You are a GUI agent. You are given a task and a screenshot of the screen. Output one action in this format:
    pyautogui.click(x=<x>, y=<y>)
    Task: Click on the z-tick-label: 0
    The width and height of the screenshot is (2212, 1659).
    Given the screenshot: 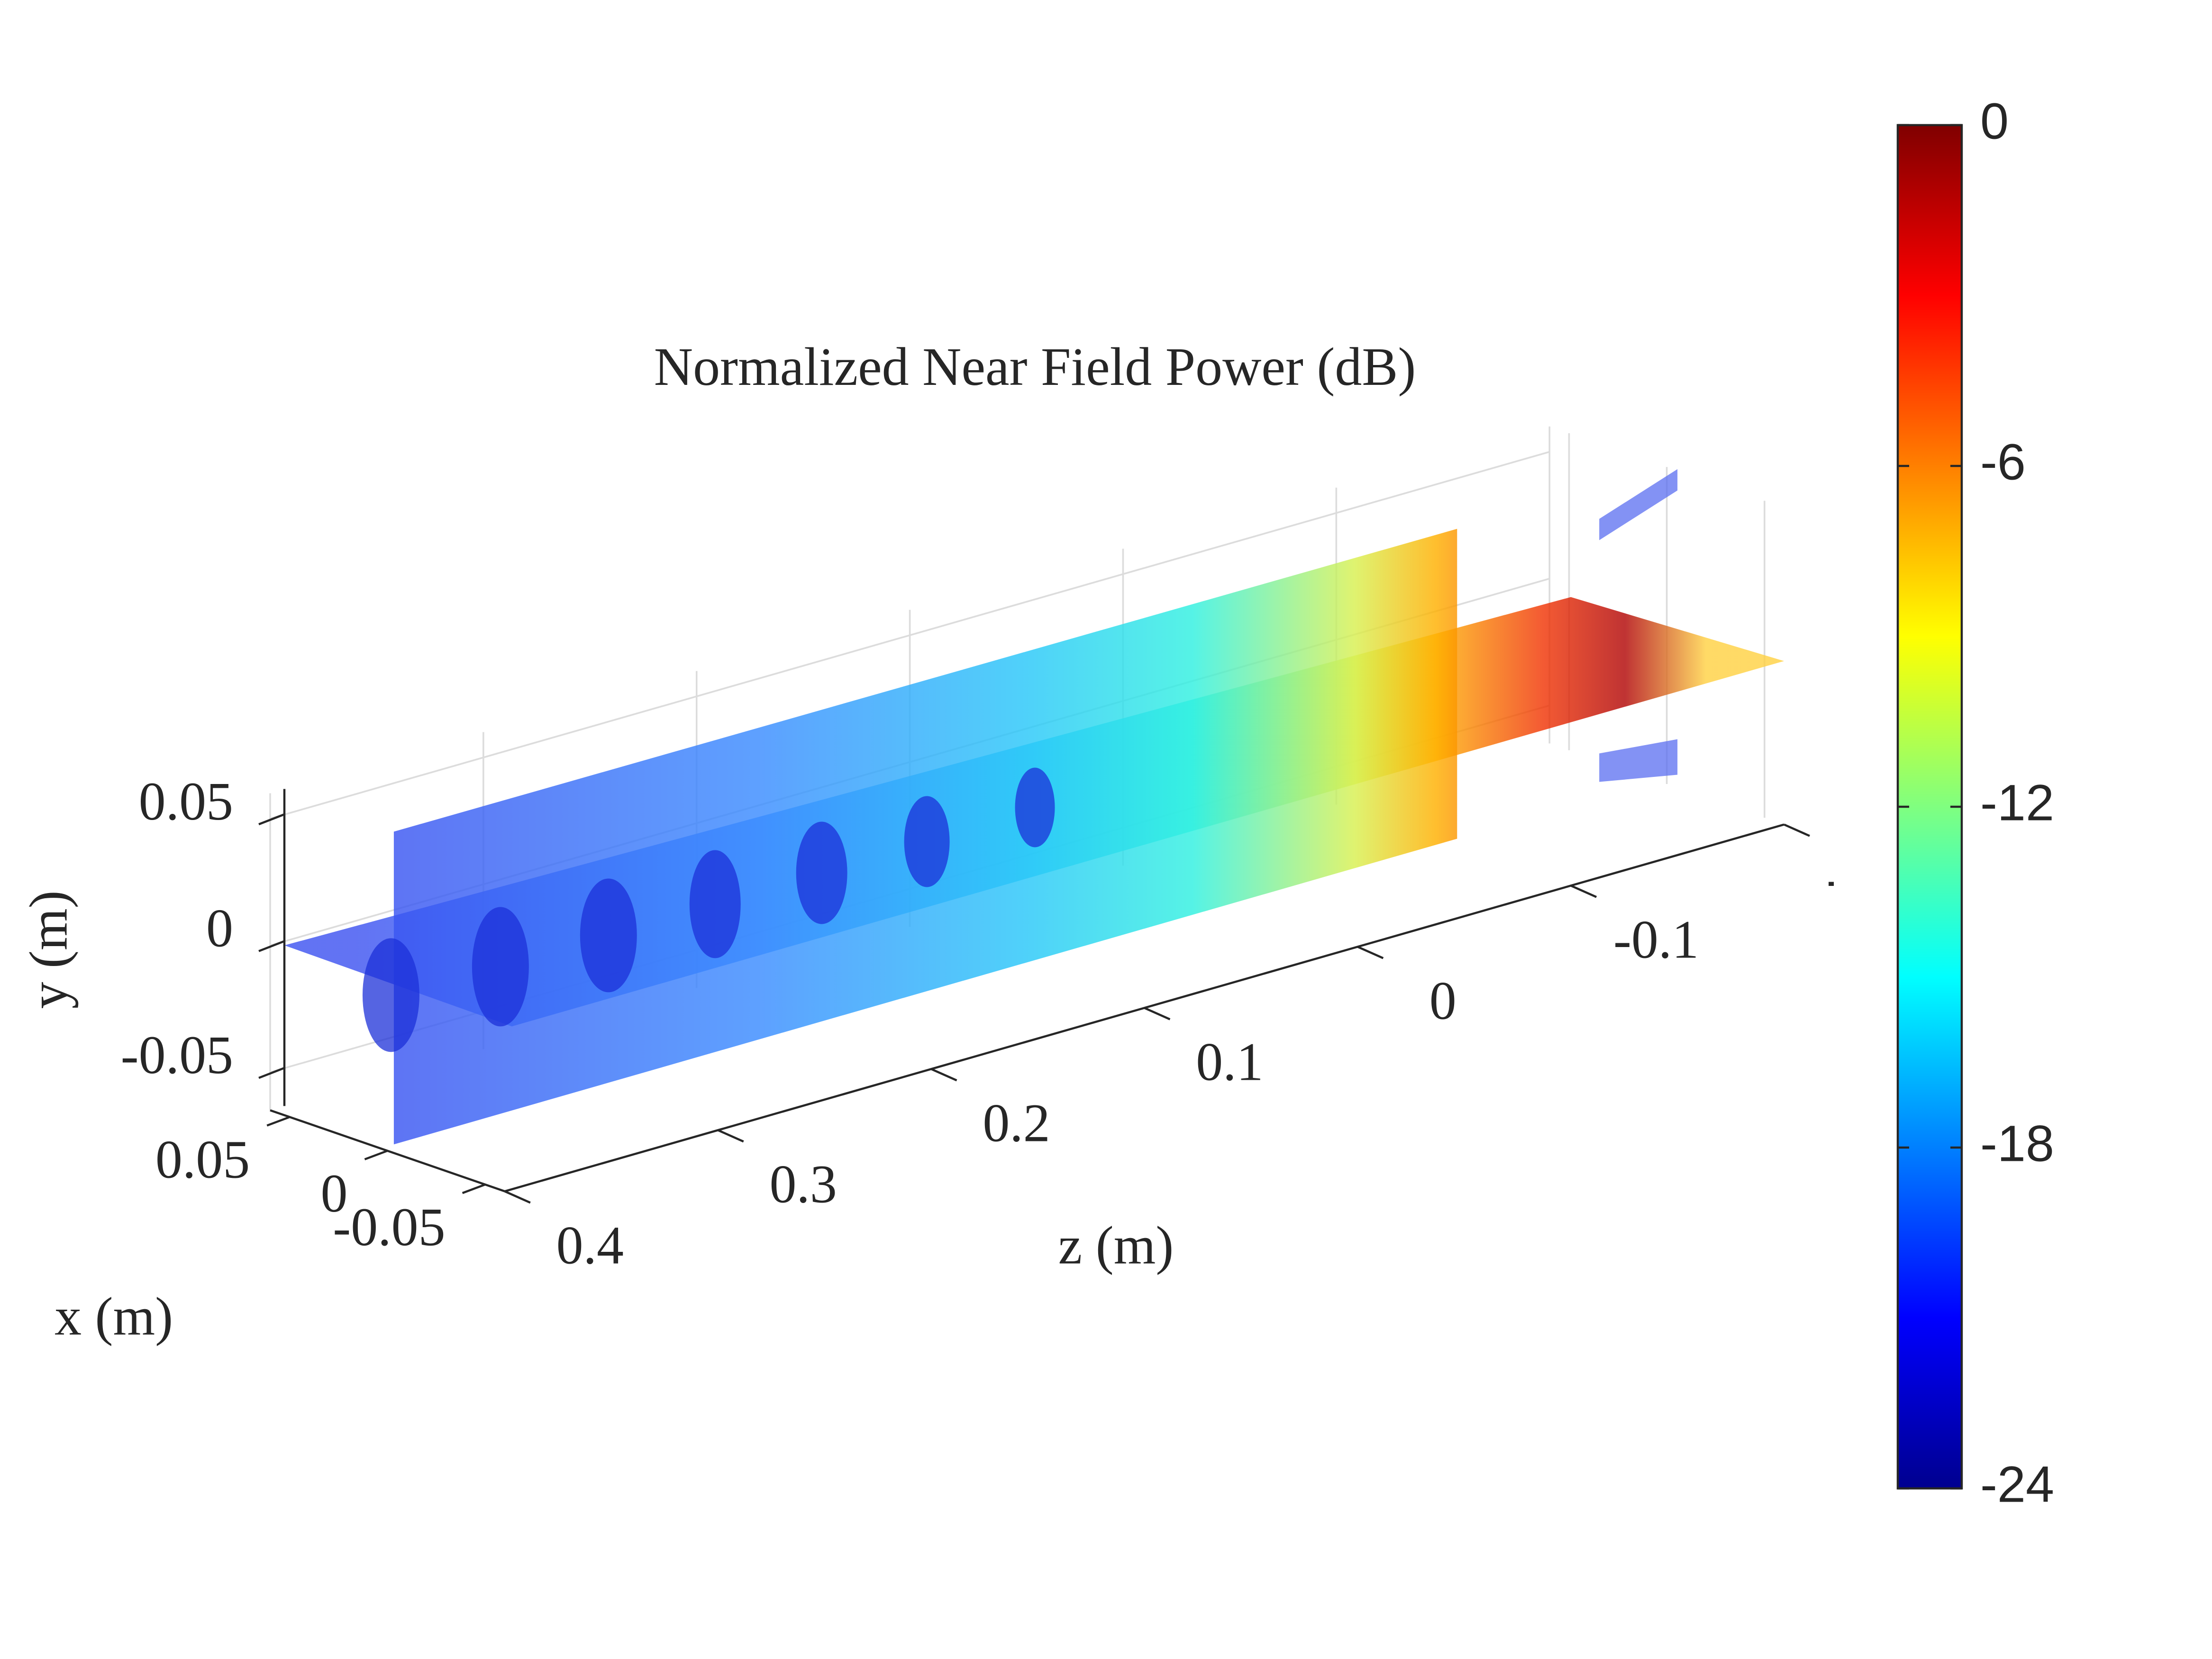 What is the action you would take?
    pyautogui.click(x=1442, y=1001)
    